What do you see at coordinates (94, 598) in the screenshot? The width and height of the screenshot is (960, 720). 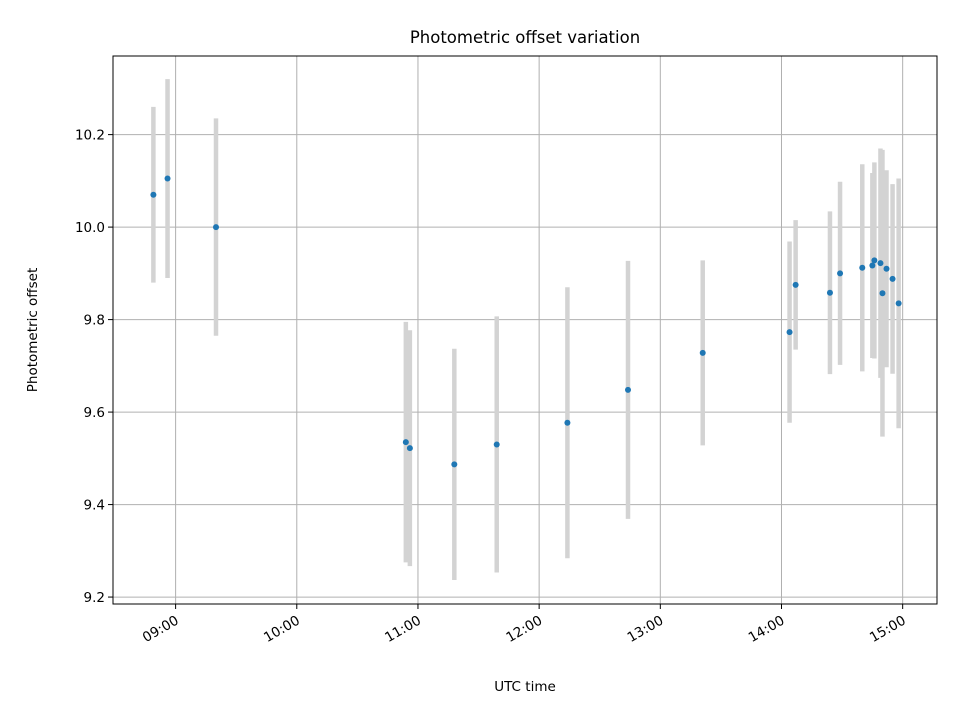 I see `y-tick-label: 9.2` at bounding box center [94, 598].